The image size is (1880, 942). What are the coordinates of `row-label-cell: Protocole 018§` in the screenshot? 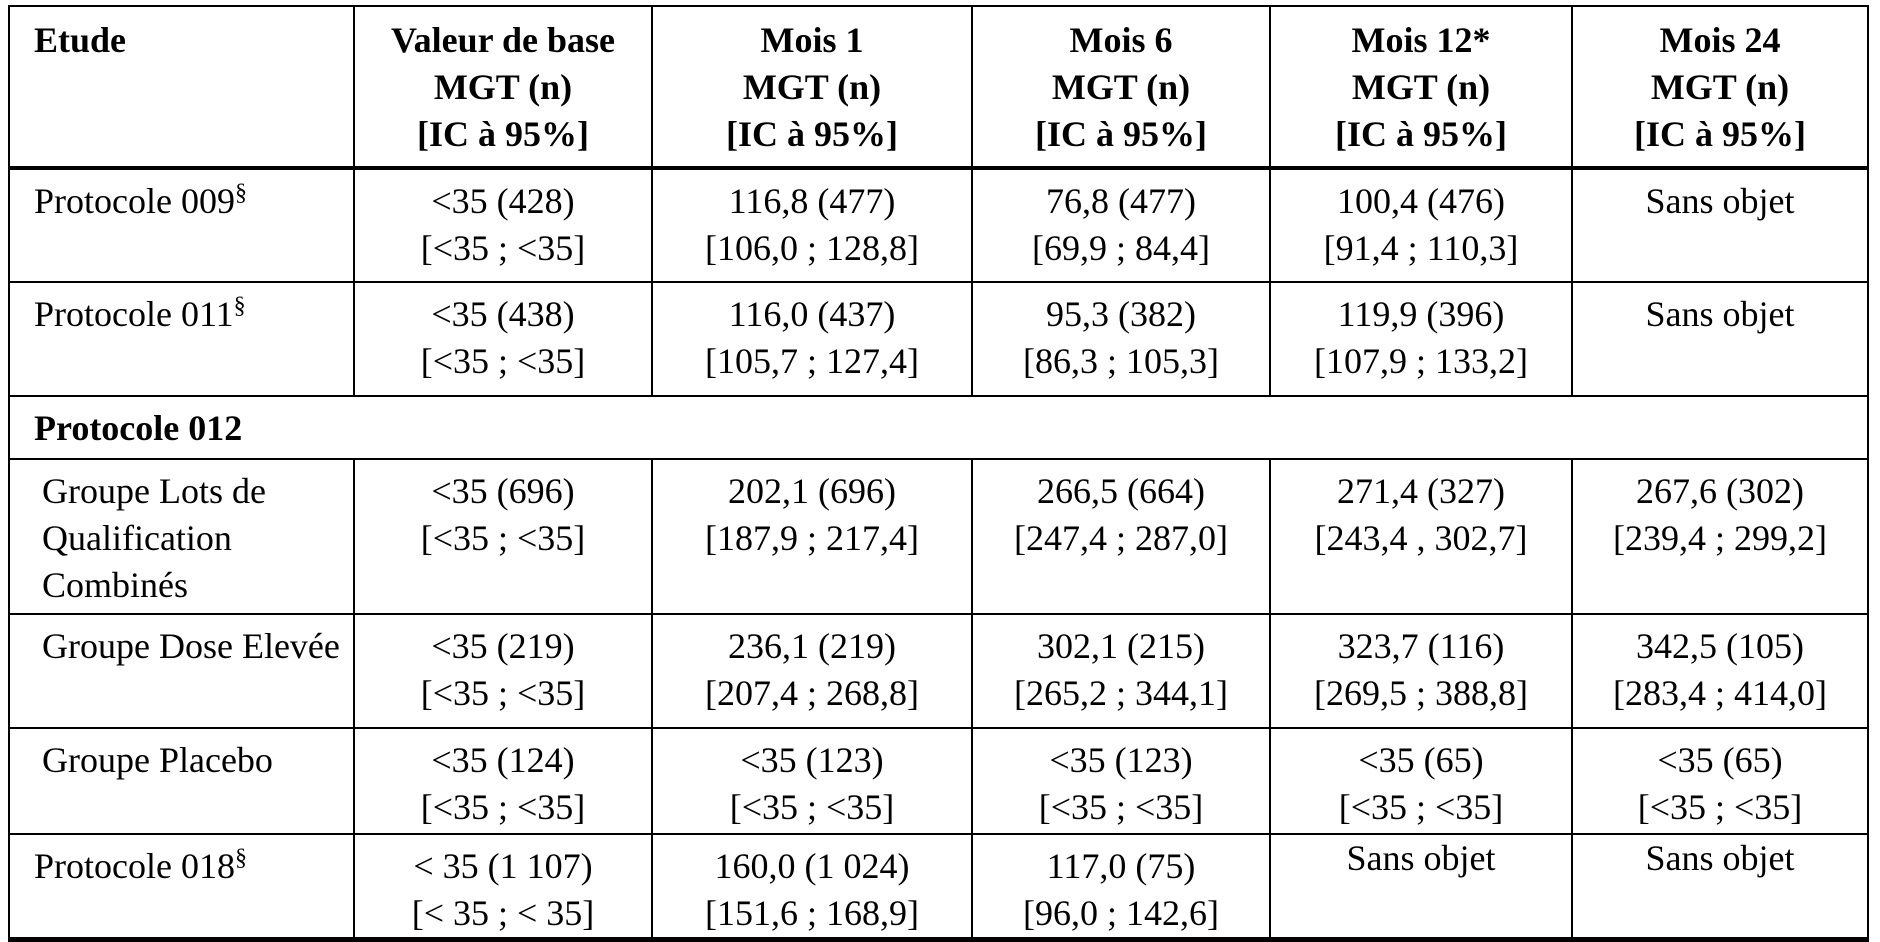 It's located at (181, 887).